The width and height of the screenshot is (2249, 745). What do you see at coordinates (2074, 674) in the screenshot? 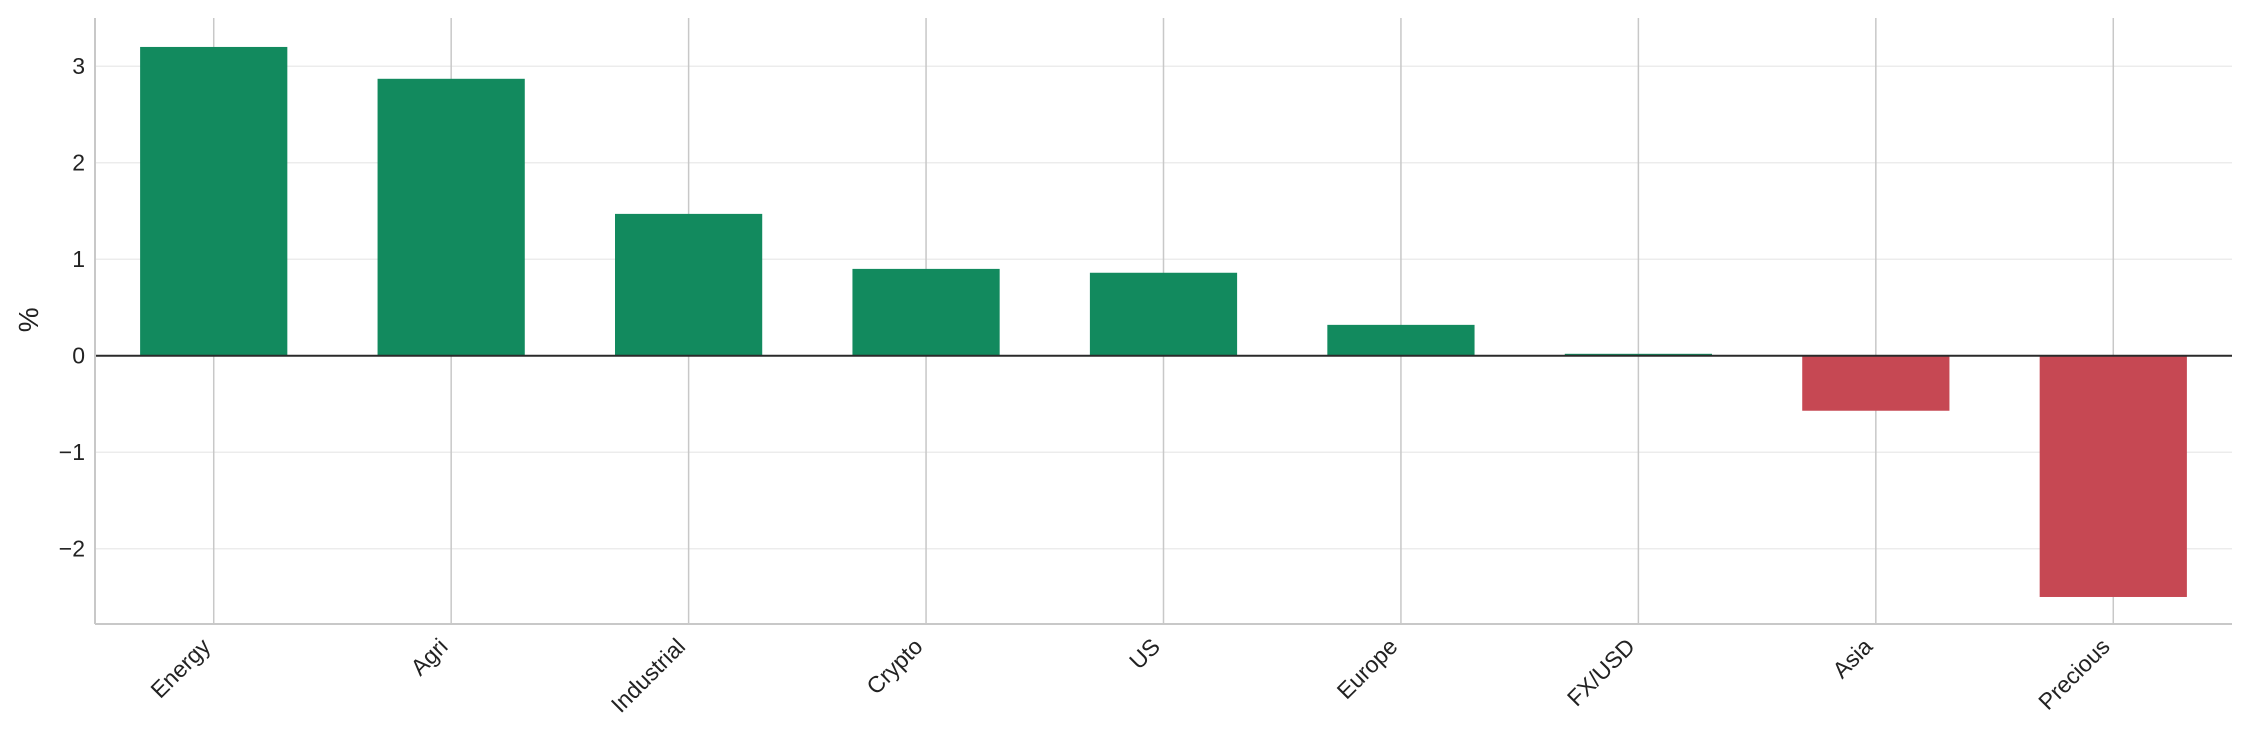
I see `x-tick-label: Precious` at bounding box center [2074, 674].